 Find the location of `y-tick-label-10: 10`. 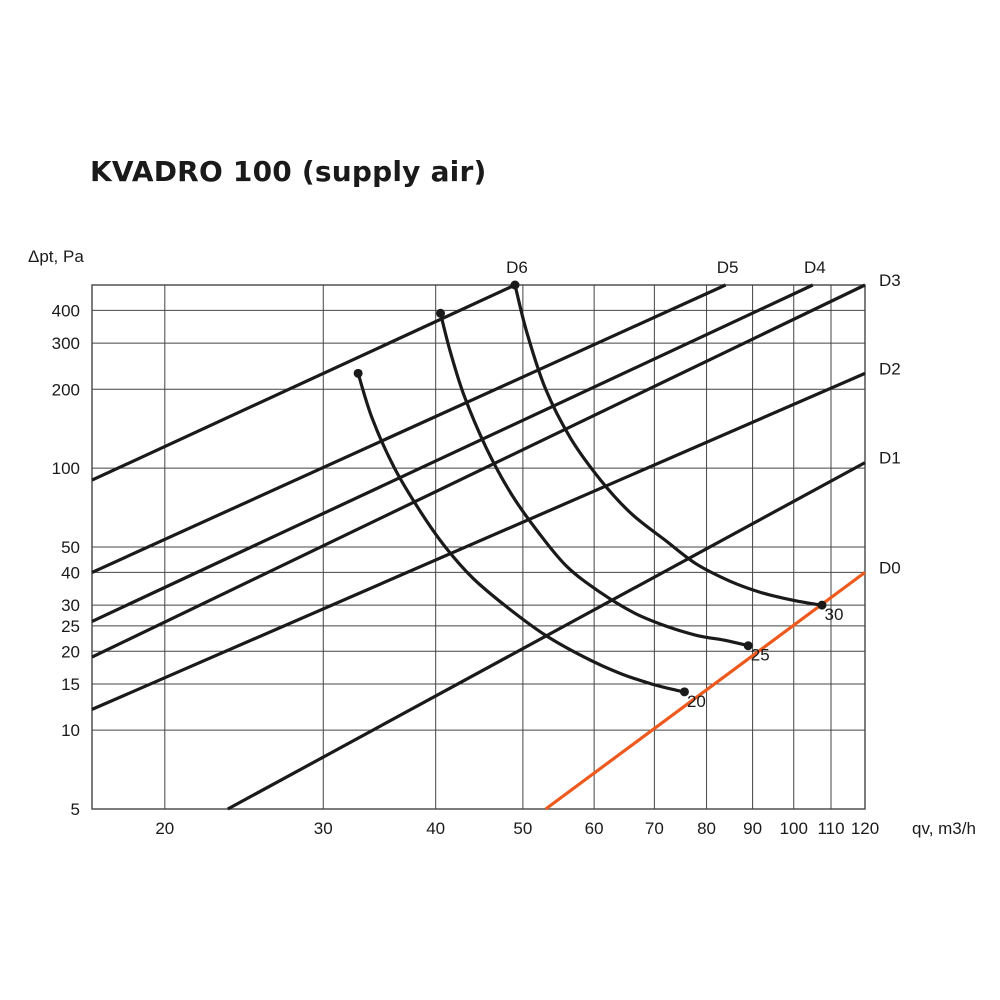

y-tick-label-10: 10 is located at coordinates (70, 730).